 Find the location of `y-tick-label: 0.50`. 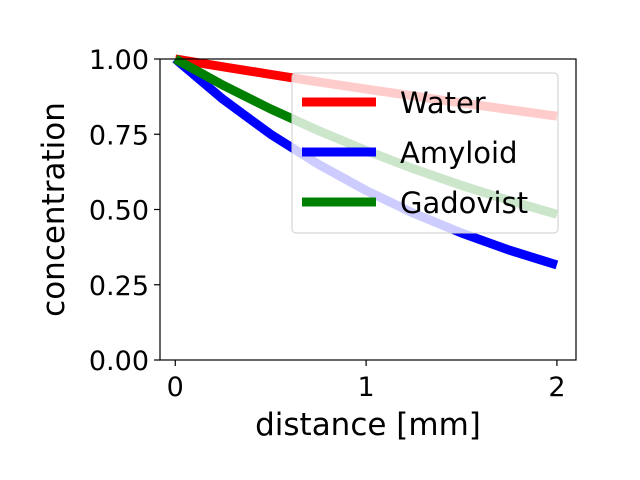

y-tick-label: 0.50 is located at coordinates (119, 211).